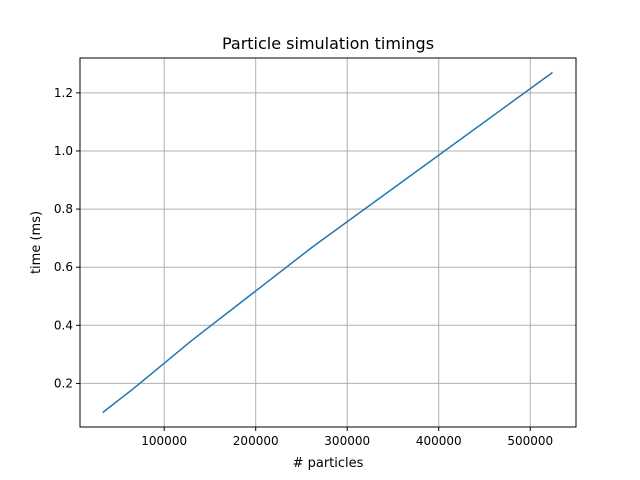 Image resolution: width=640 pixels, height=480 pixels. I want to click on y-tick-label: 0.2, so click(63, 383).